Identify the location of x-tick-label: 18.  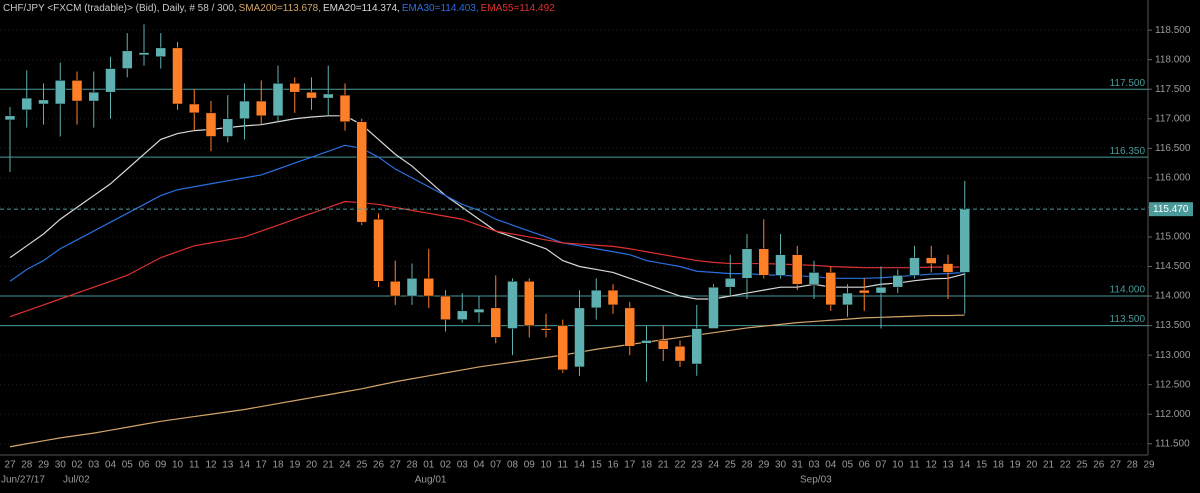
(999, 465).